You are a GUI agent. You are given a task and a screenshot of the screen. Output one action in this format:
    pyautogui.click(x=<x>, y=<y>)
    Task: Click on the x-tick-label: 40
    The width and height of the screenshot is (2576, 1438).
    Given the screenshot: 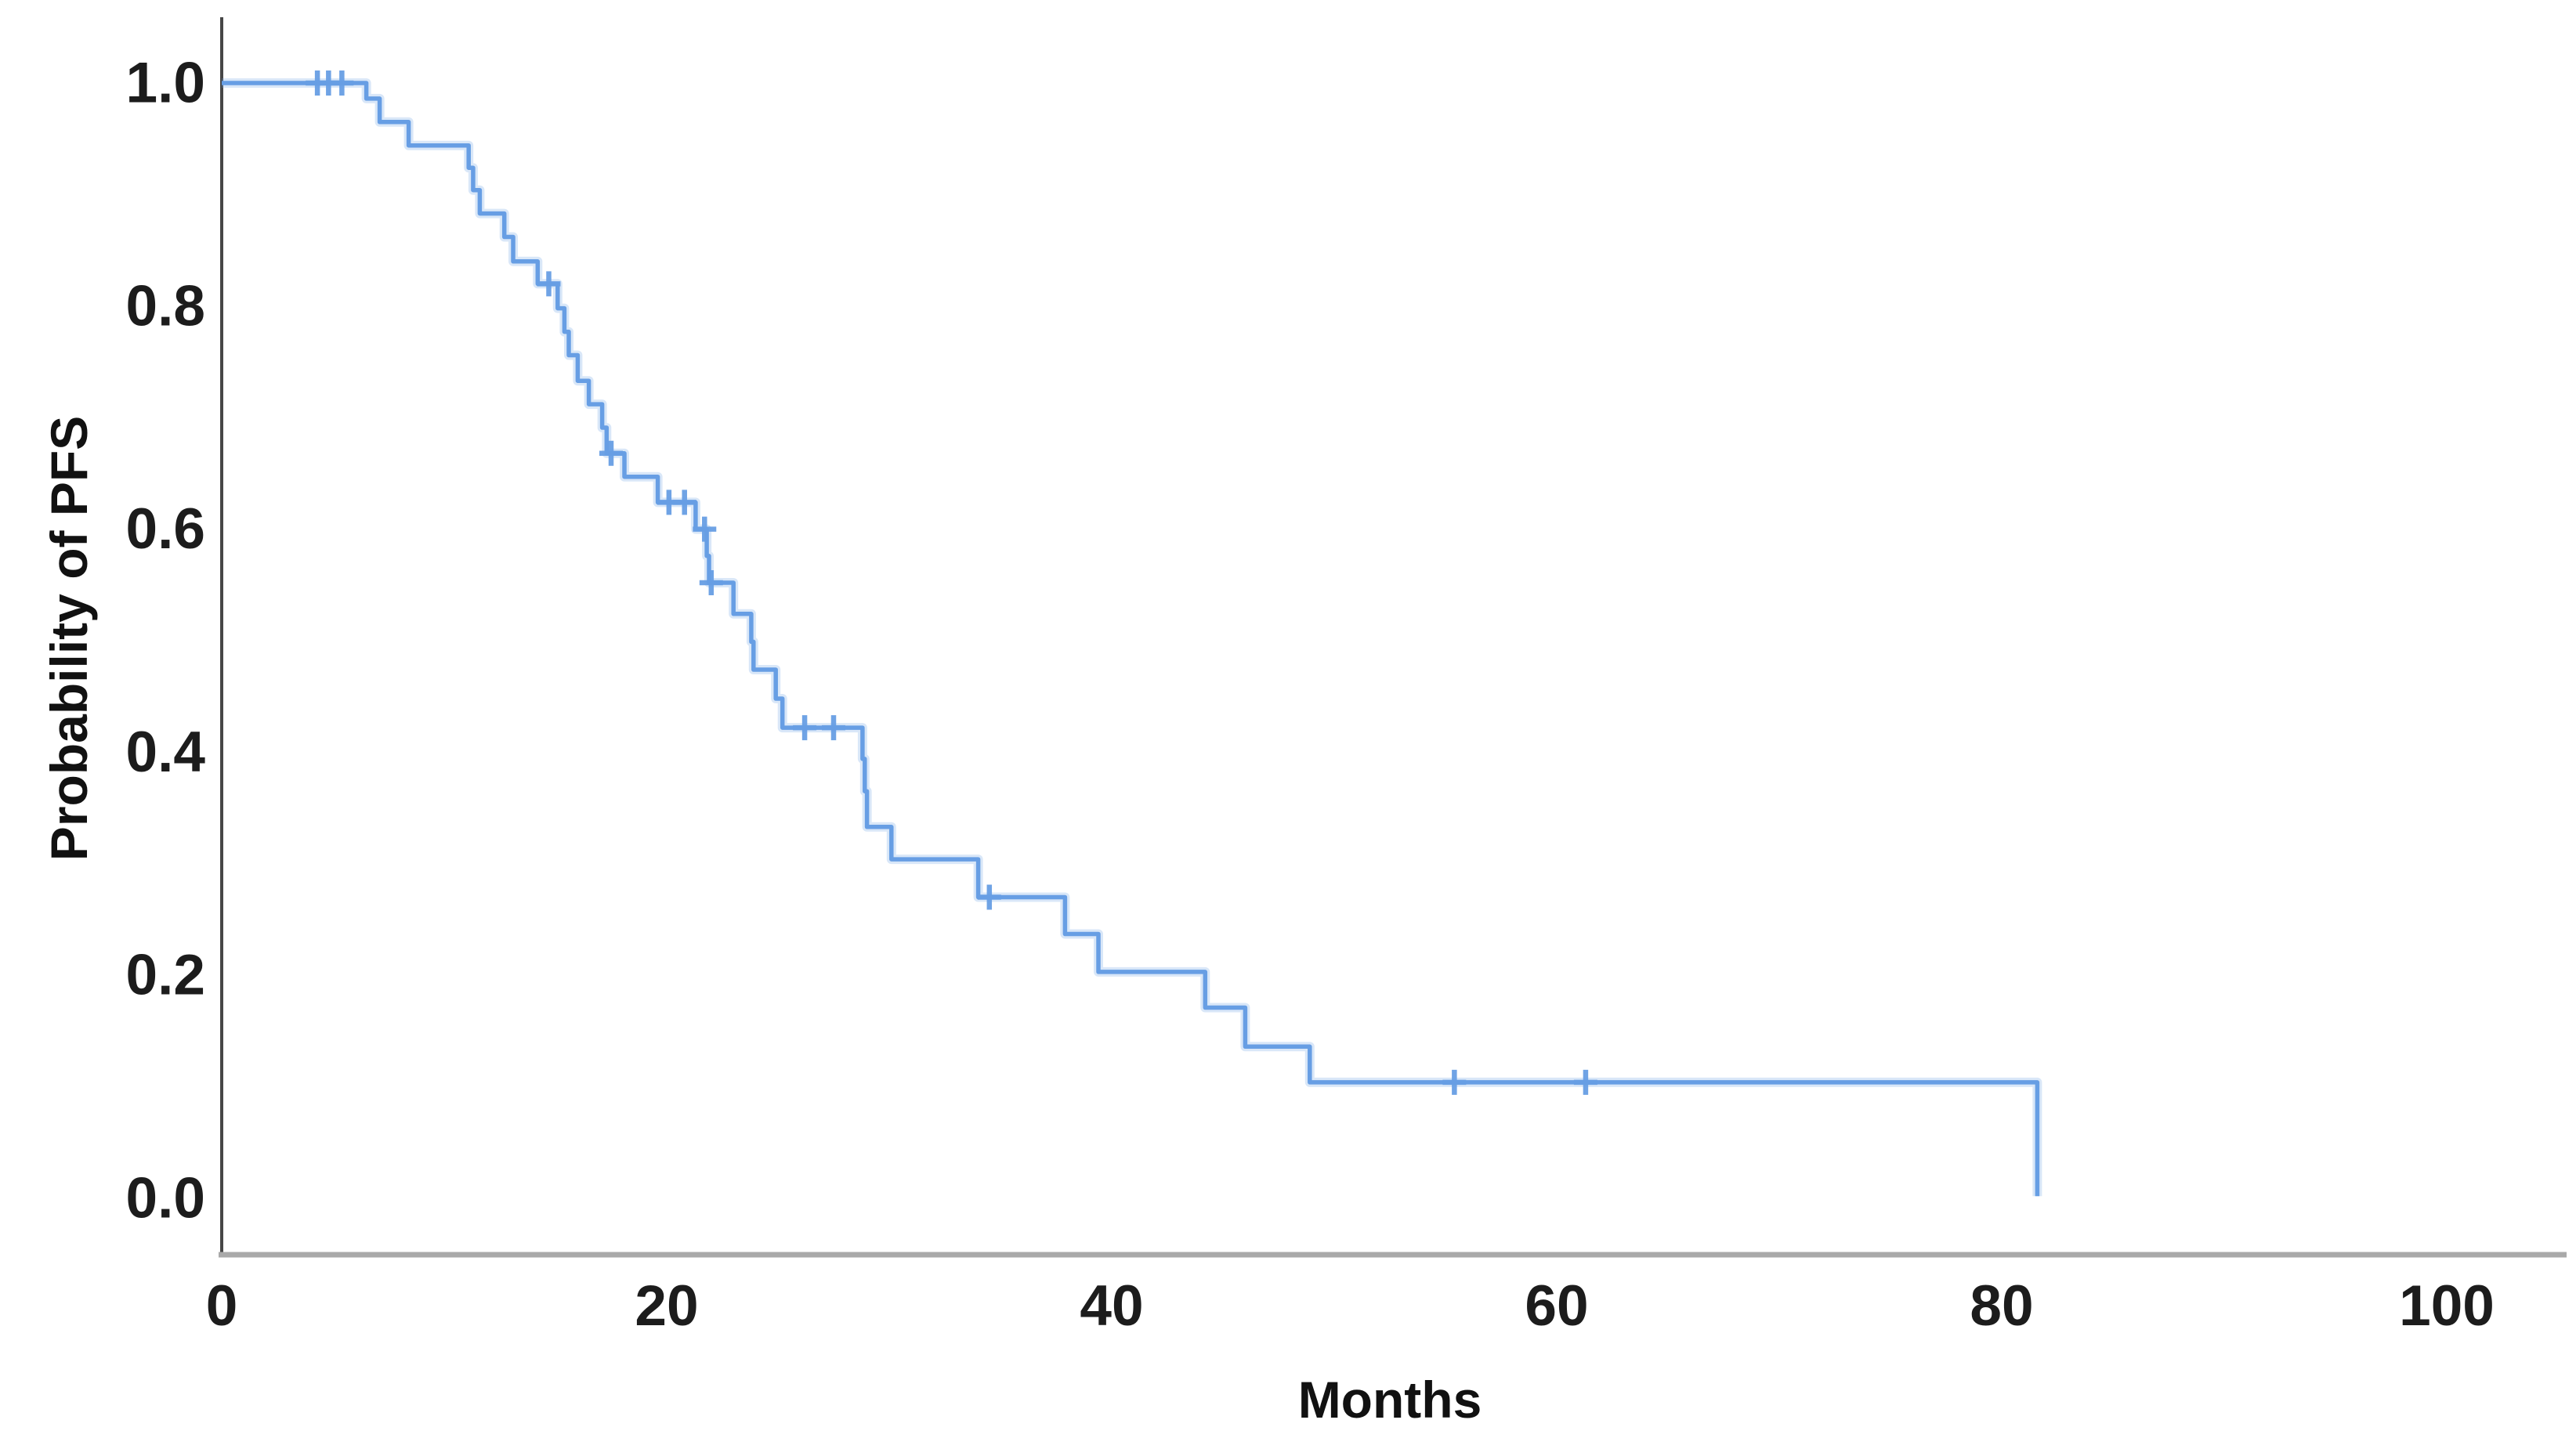 What is the action you would take?
    pyautogui.click(x=1112, y=1306)
    